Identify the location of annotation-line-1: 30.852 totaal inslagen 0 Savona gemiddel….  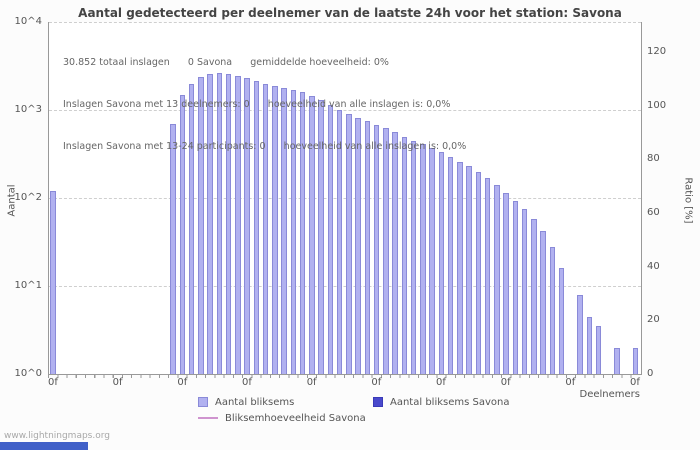
(226, 62).